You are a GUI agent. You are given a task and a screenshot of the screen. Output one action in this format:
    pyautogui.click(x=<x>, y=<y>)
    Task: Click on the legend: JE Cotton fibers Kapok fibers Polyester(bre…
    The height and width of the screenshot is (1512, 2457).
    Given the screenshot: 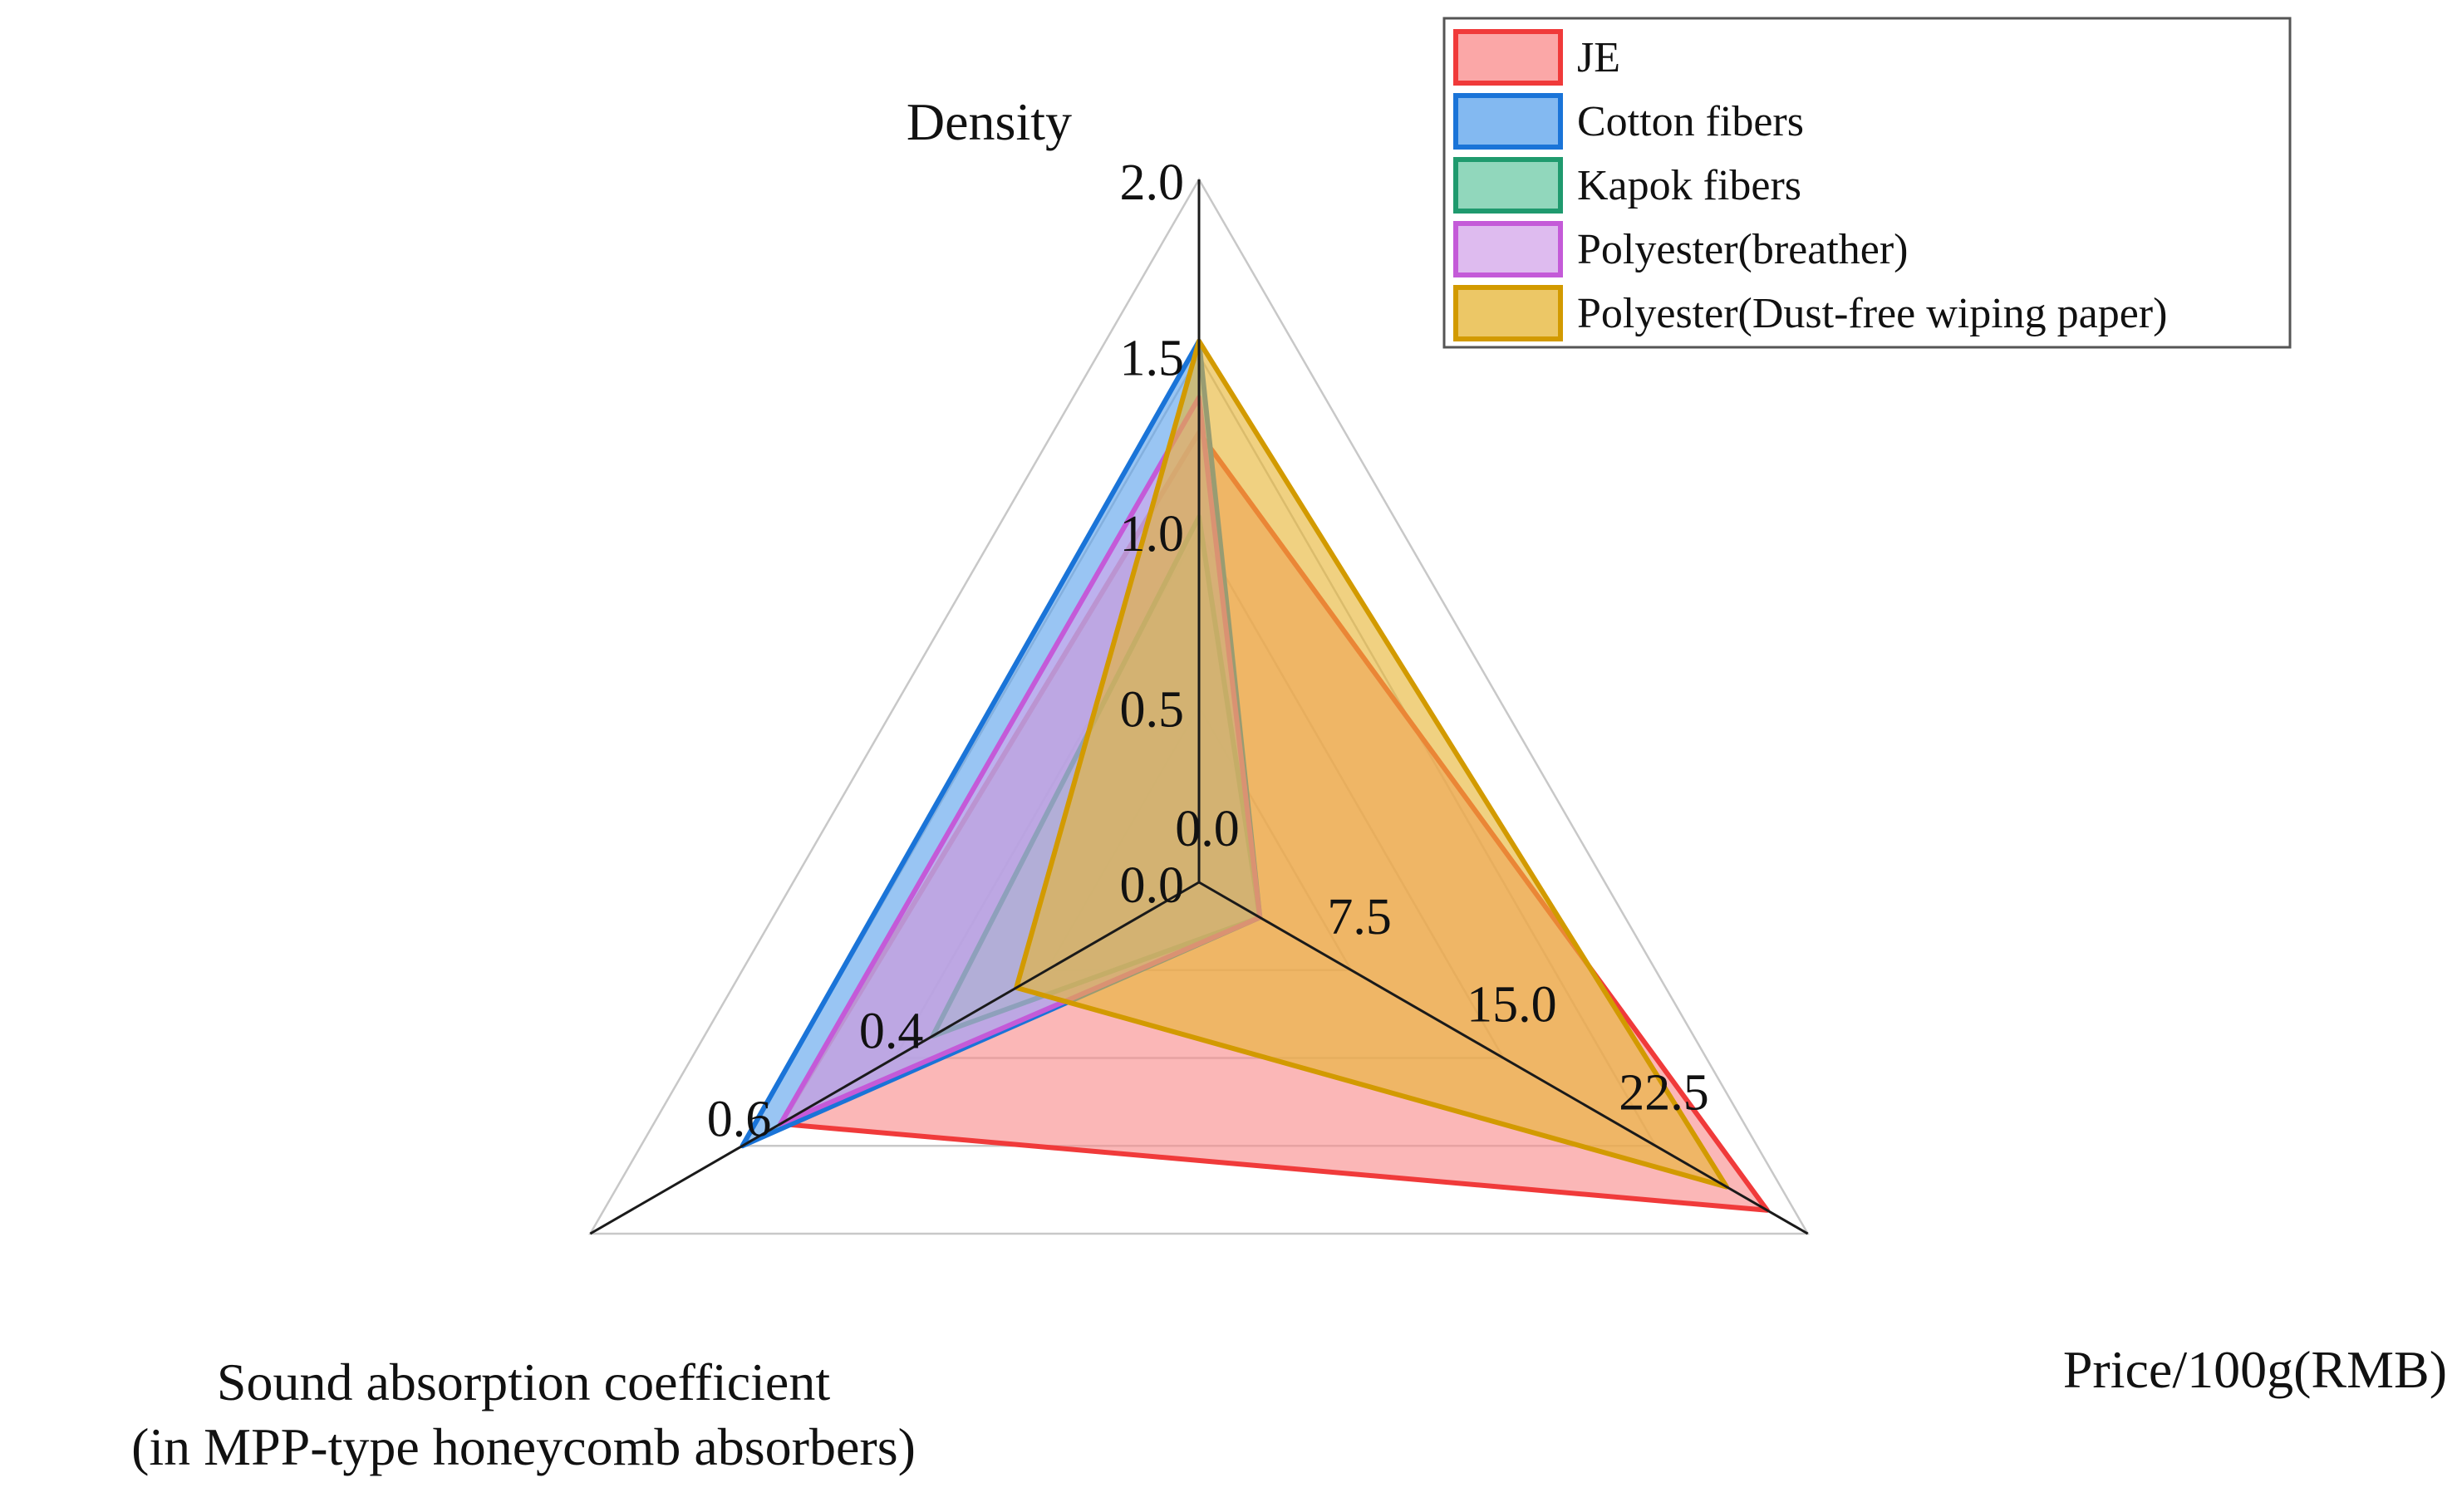 What is the action you would take?
    pyautogui.click(x=1867, y=183)
    